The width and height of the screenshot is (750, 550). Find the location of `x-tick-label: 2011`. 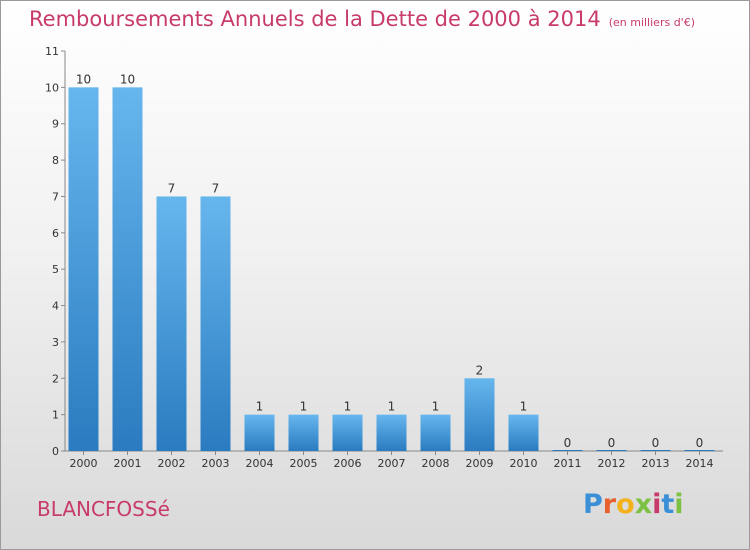

x-tick-label: 2011 is located at coordinates (568, 463).